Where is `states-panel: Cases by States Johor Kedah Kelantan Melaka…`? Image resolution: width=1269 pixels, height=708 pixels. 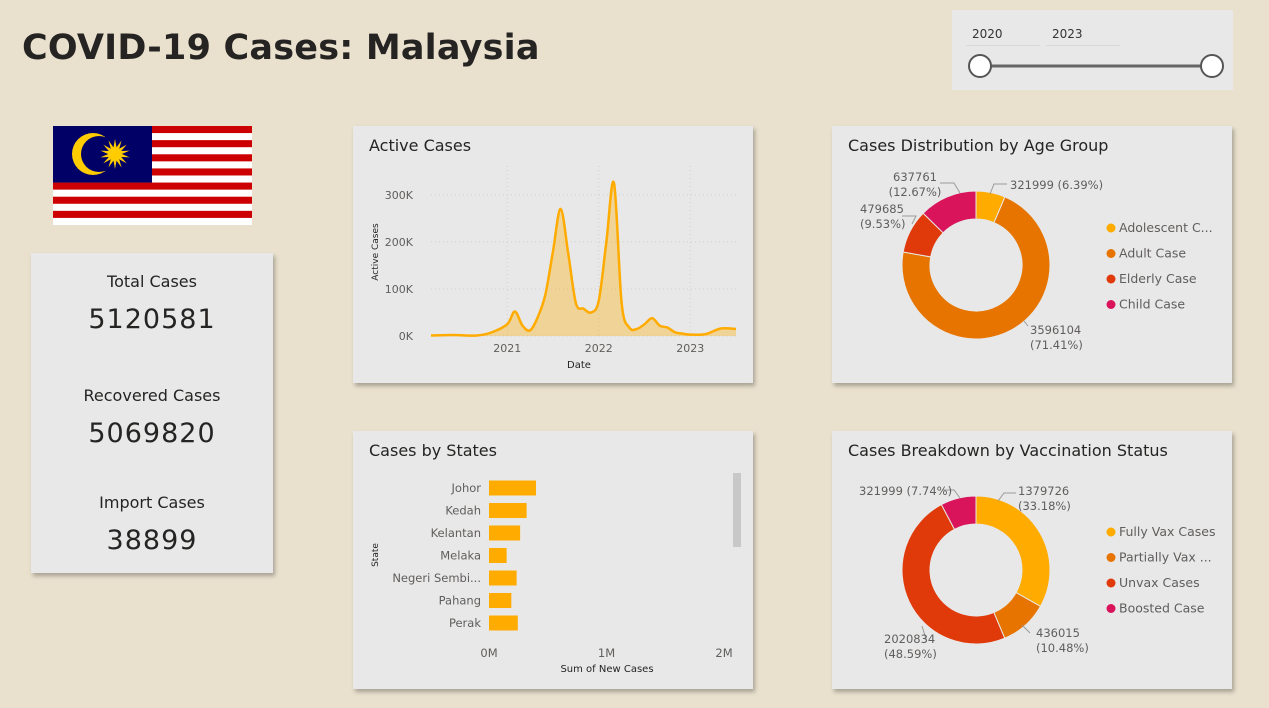
states-panel: Cases by States Johor Kedah Kelantan Melaka… is located at coordinates (553, 560).